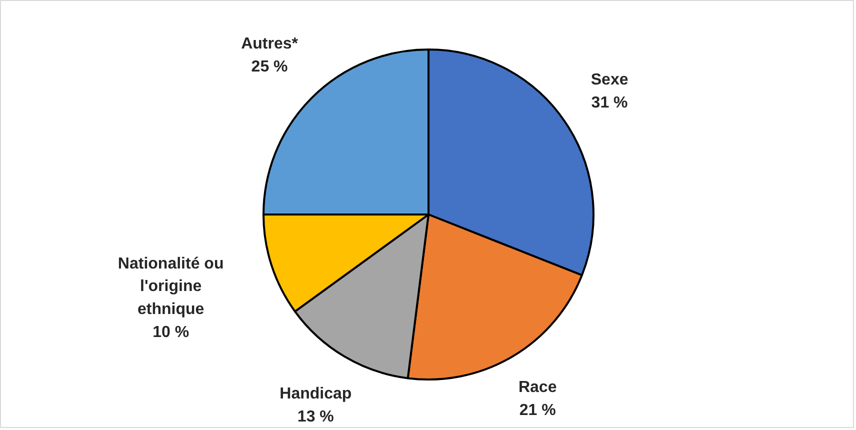 This screenshot has height=430, width=856. Describe the element at coordinates (270, 44) in the screenshot. I see `slice-label: Autres*` at that location.